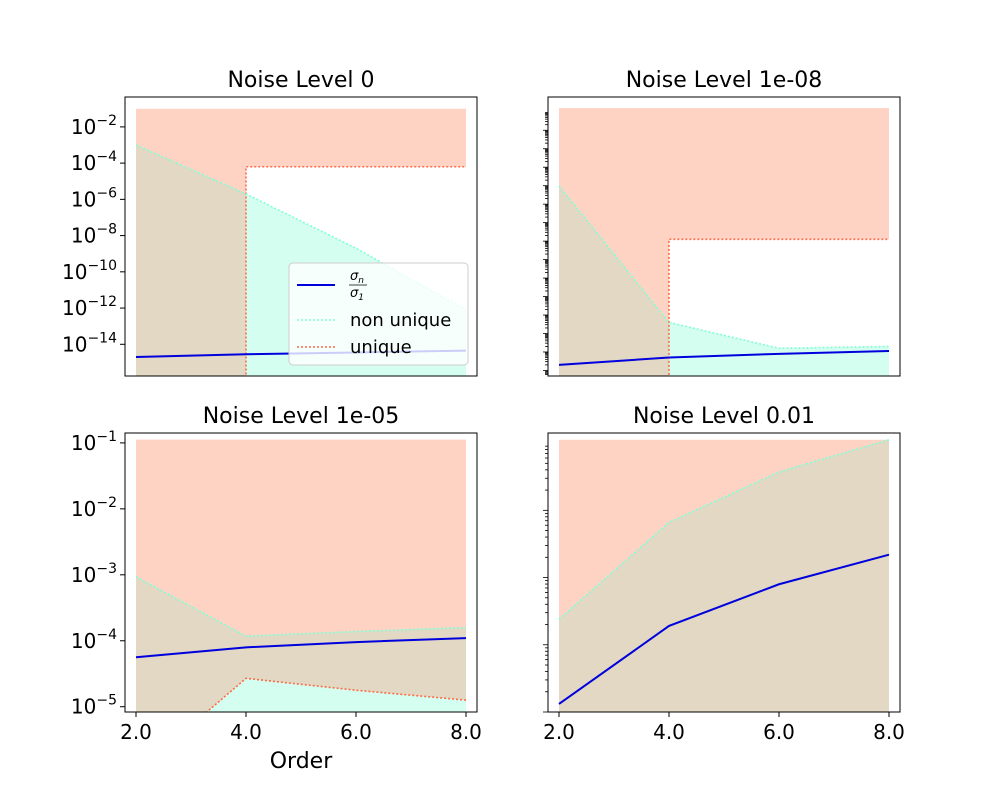 This screenshot has width=1000, height=800. What do you see at coordinates (94, 706) in the screenshot?
I see `y-tick-label: 10⁻⁵` at bounding box center [94, 706].